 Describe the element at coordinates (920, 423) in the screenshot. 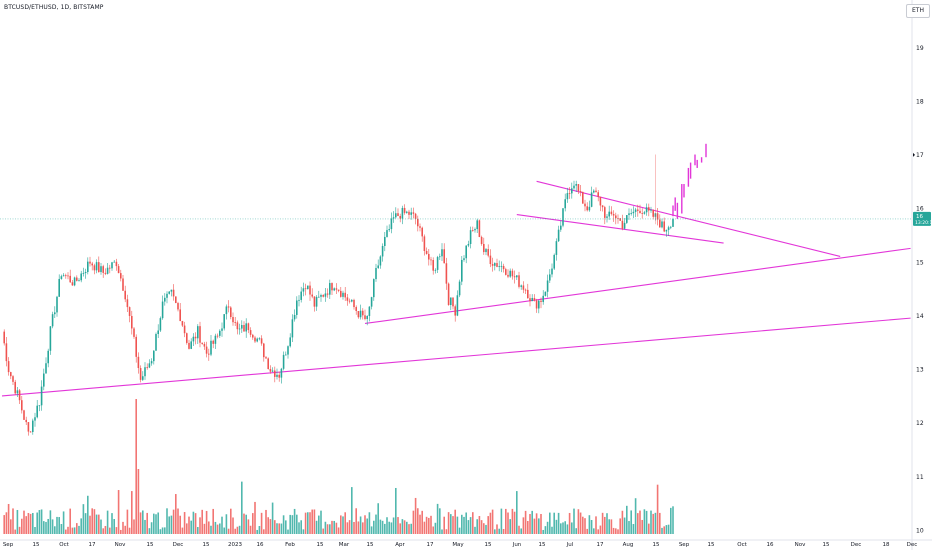

I see `y-tick-label: 12` at that location.